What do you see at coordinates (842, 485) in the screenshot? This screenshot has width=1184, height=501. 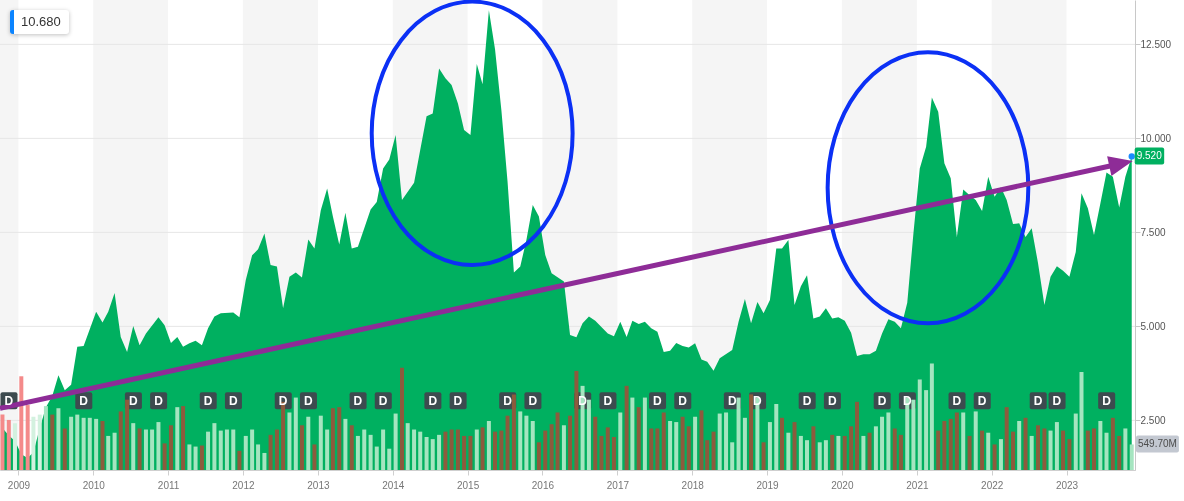 I see `x-tick-label: 2020` at bounding box center [842, 485].